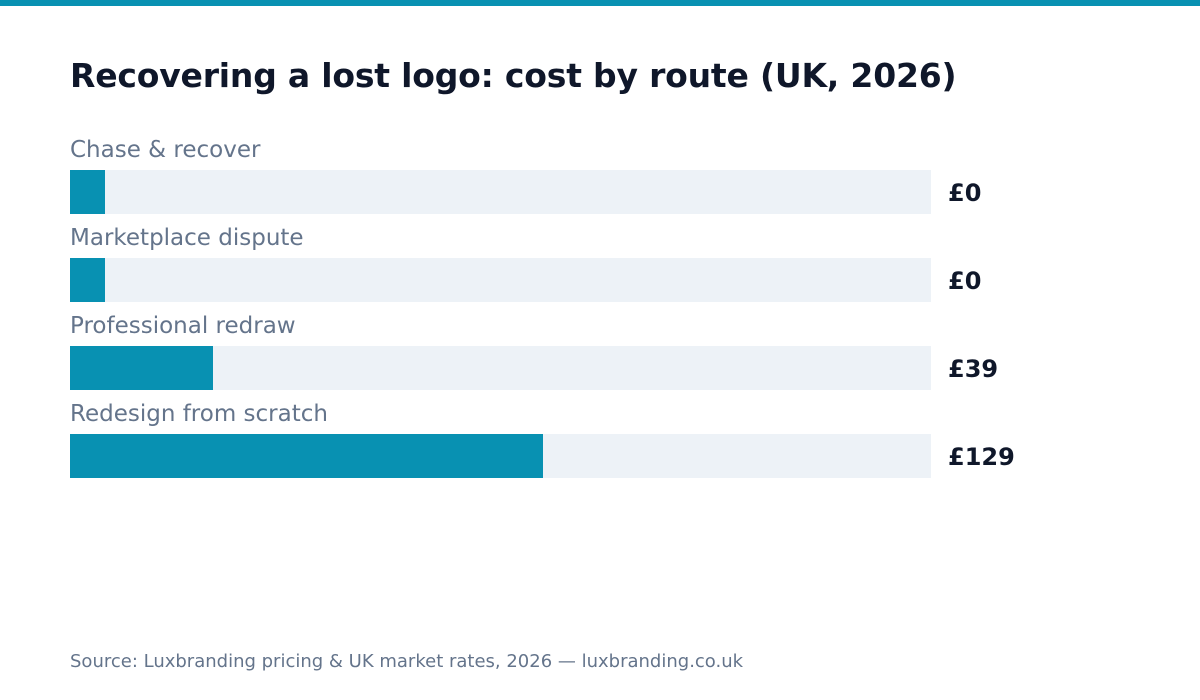 The image size is (1200, 700). I want to click on top-accent-rule, so click(600, 3).